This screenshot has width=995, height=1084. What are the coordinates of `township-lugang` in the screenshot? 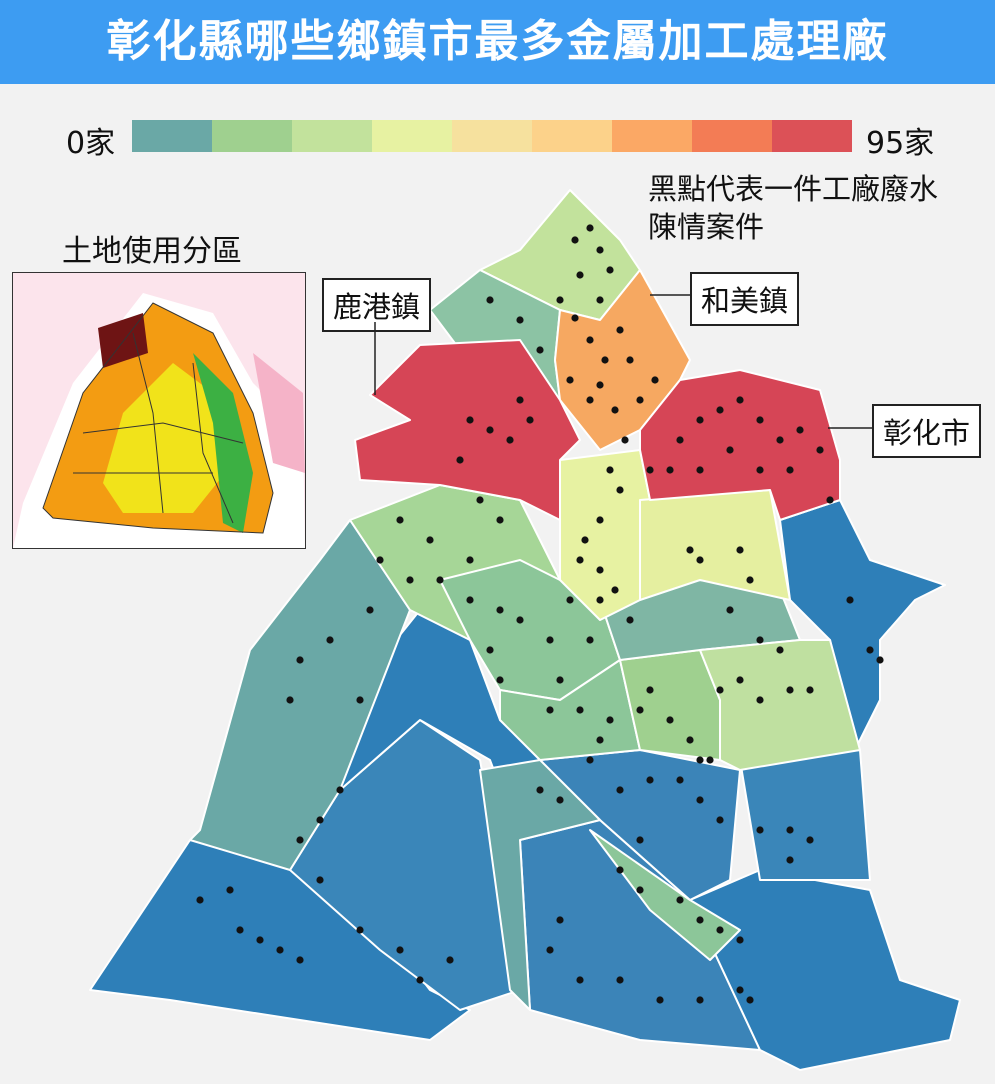 It's located at (467, 430).